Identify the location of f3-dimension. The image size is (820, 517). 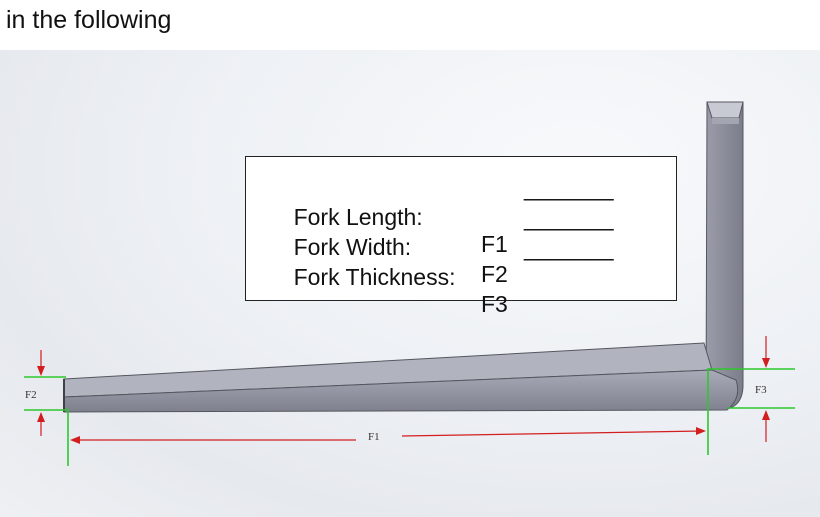
(766, 389).